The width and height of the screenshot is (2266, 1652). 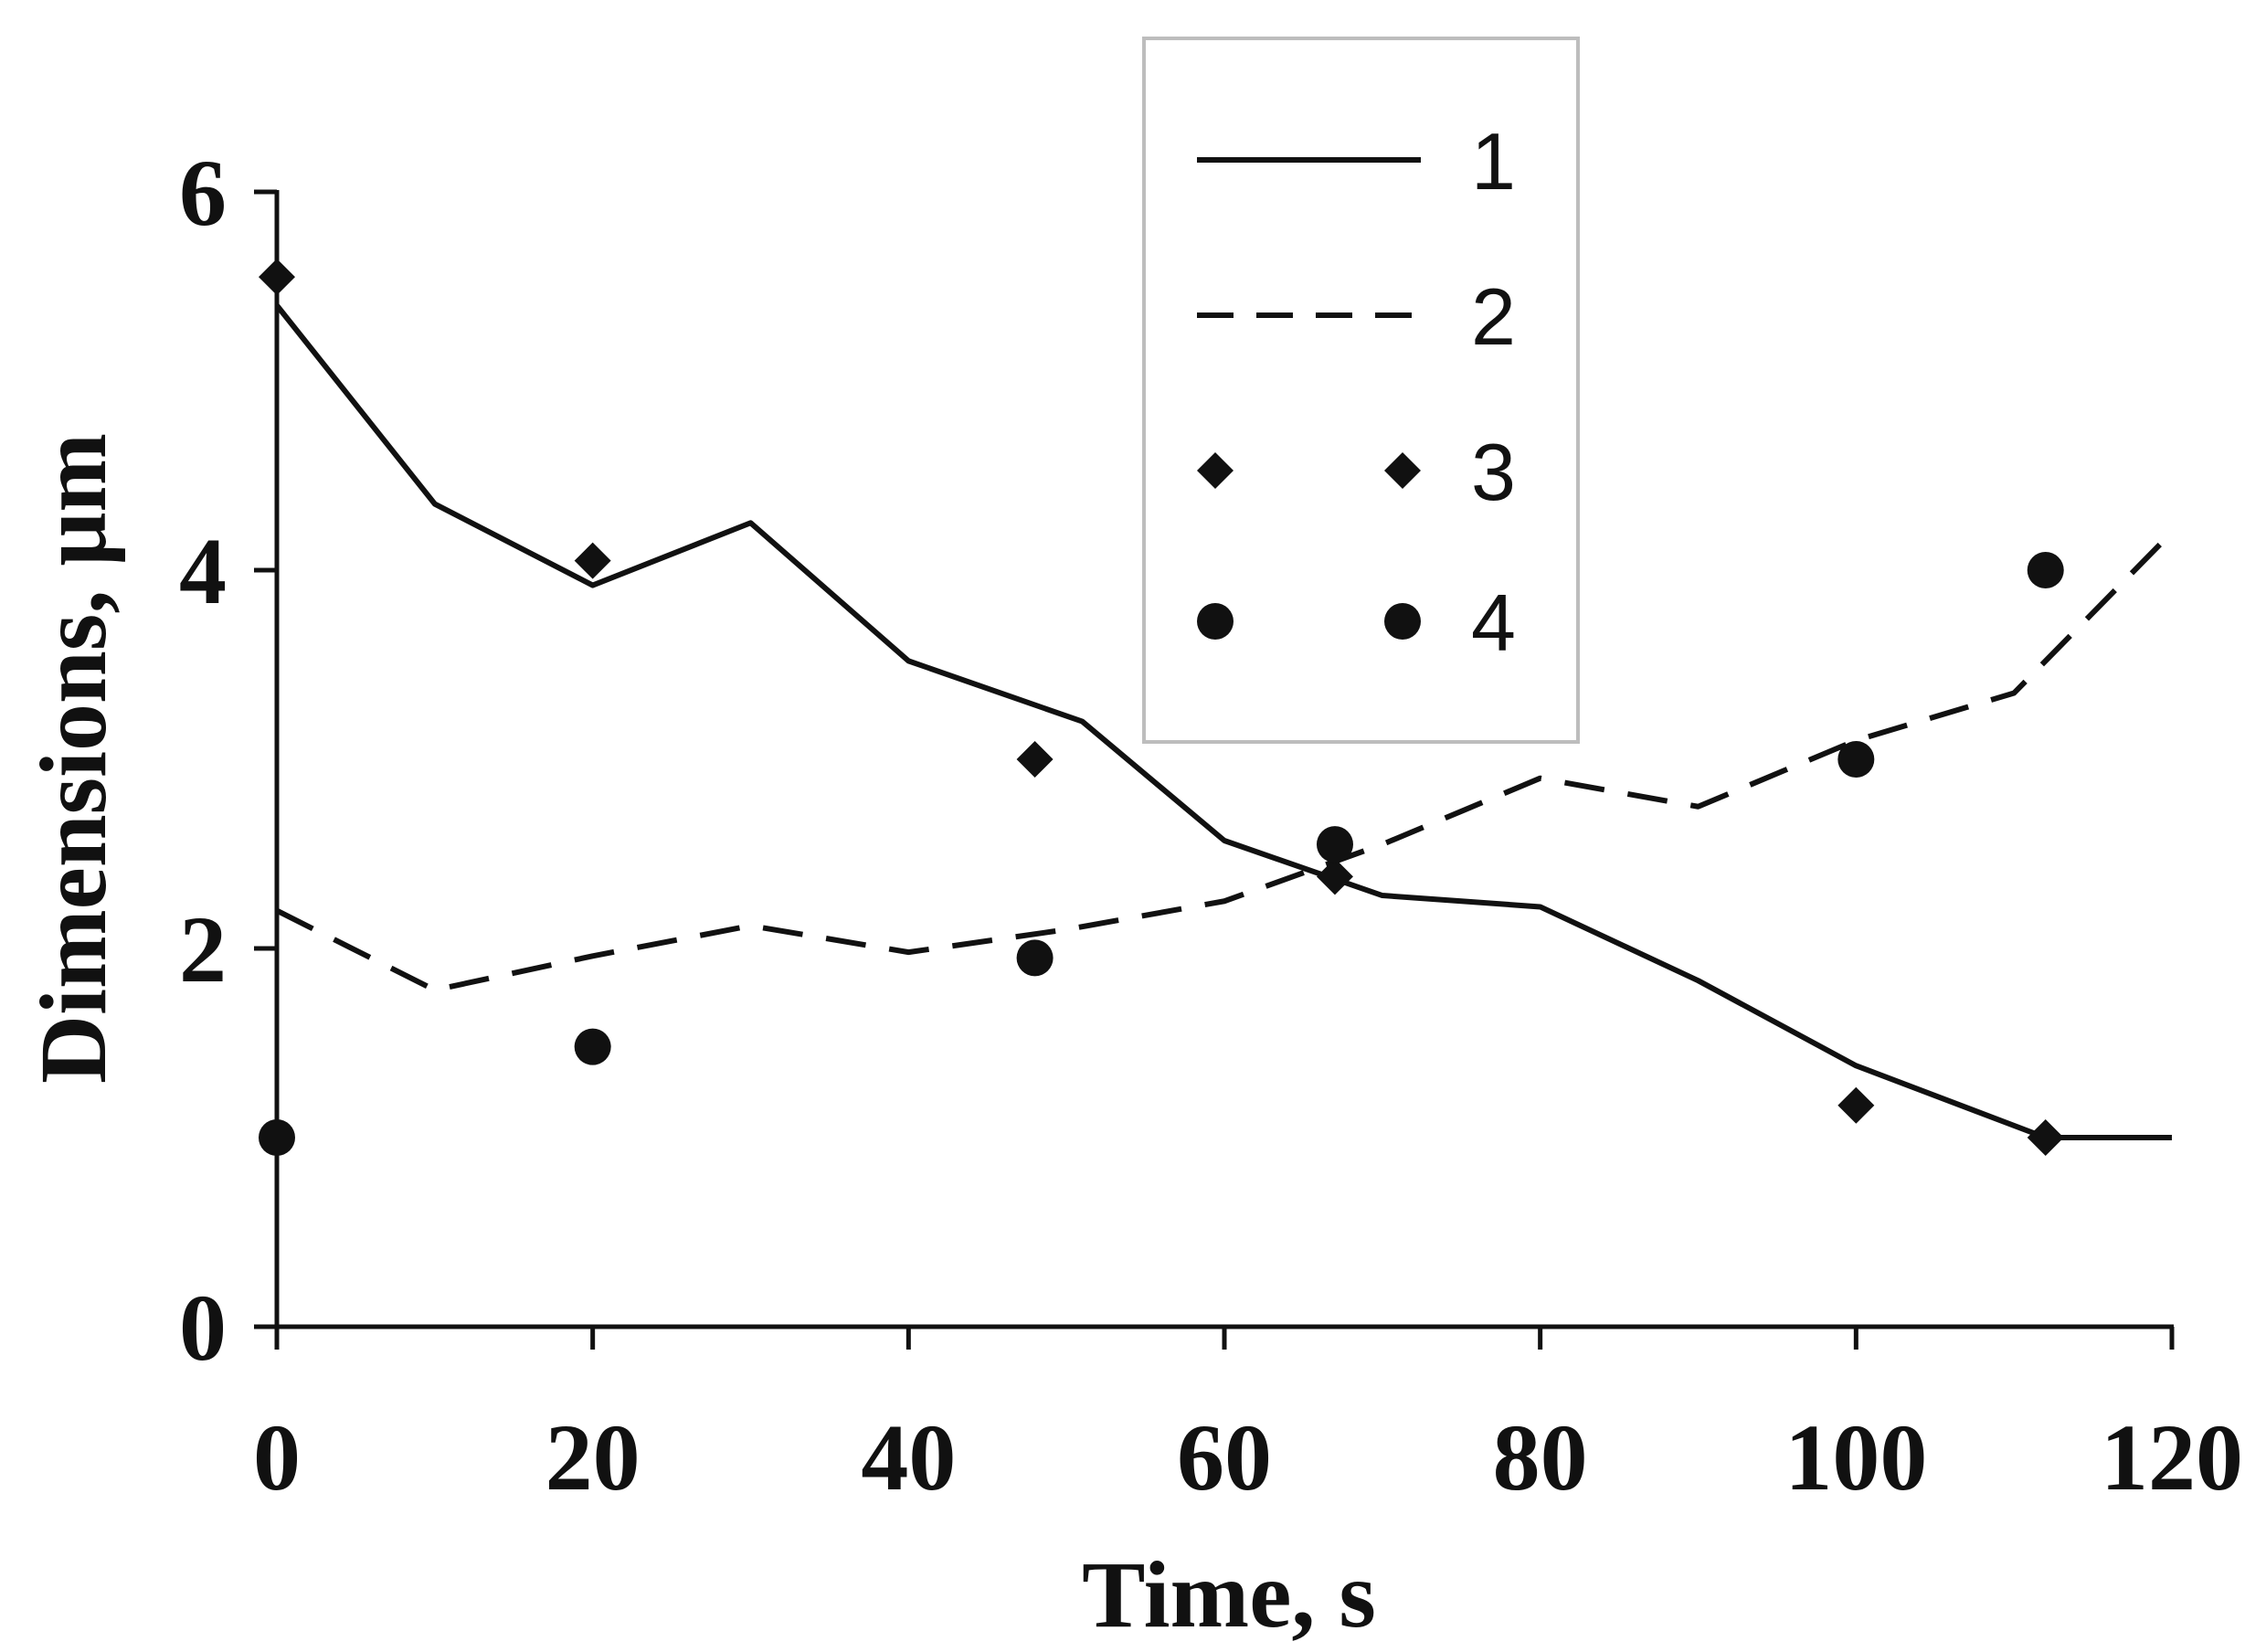 I want to click on x-tick-label: 60, so click(x=1224, y=1458).